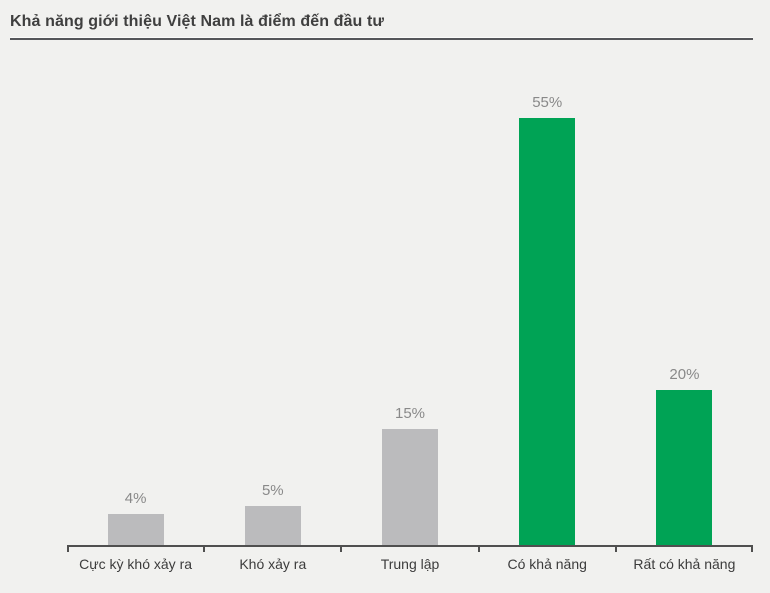 The height and width of the screenshot is (593, 770). I want to click on category-label: Rất có khả năng, so click(684, 564).